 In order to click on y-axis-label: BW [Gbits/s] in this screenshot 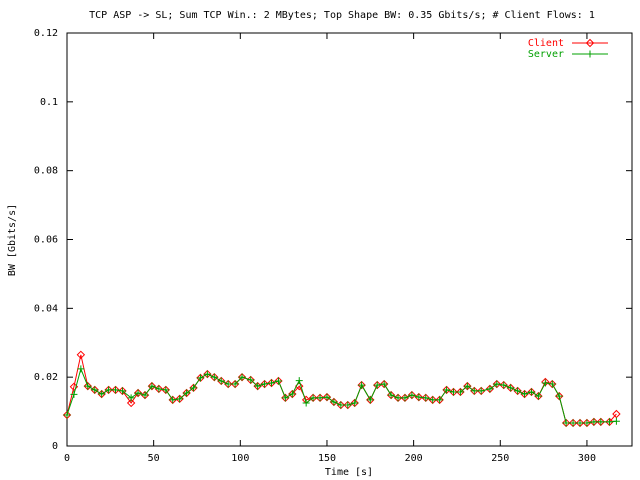, I will do `click(12, 240)`.